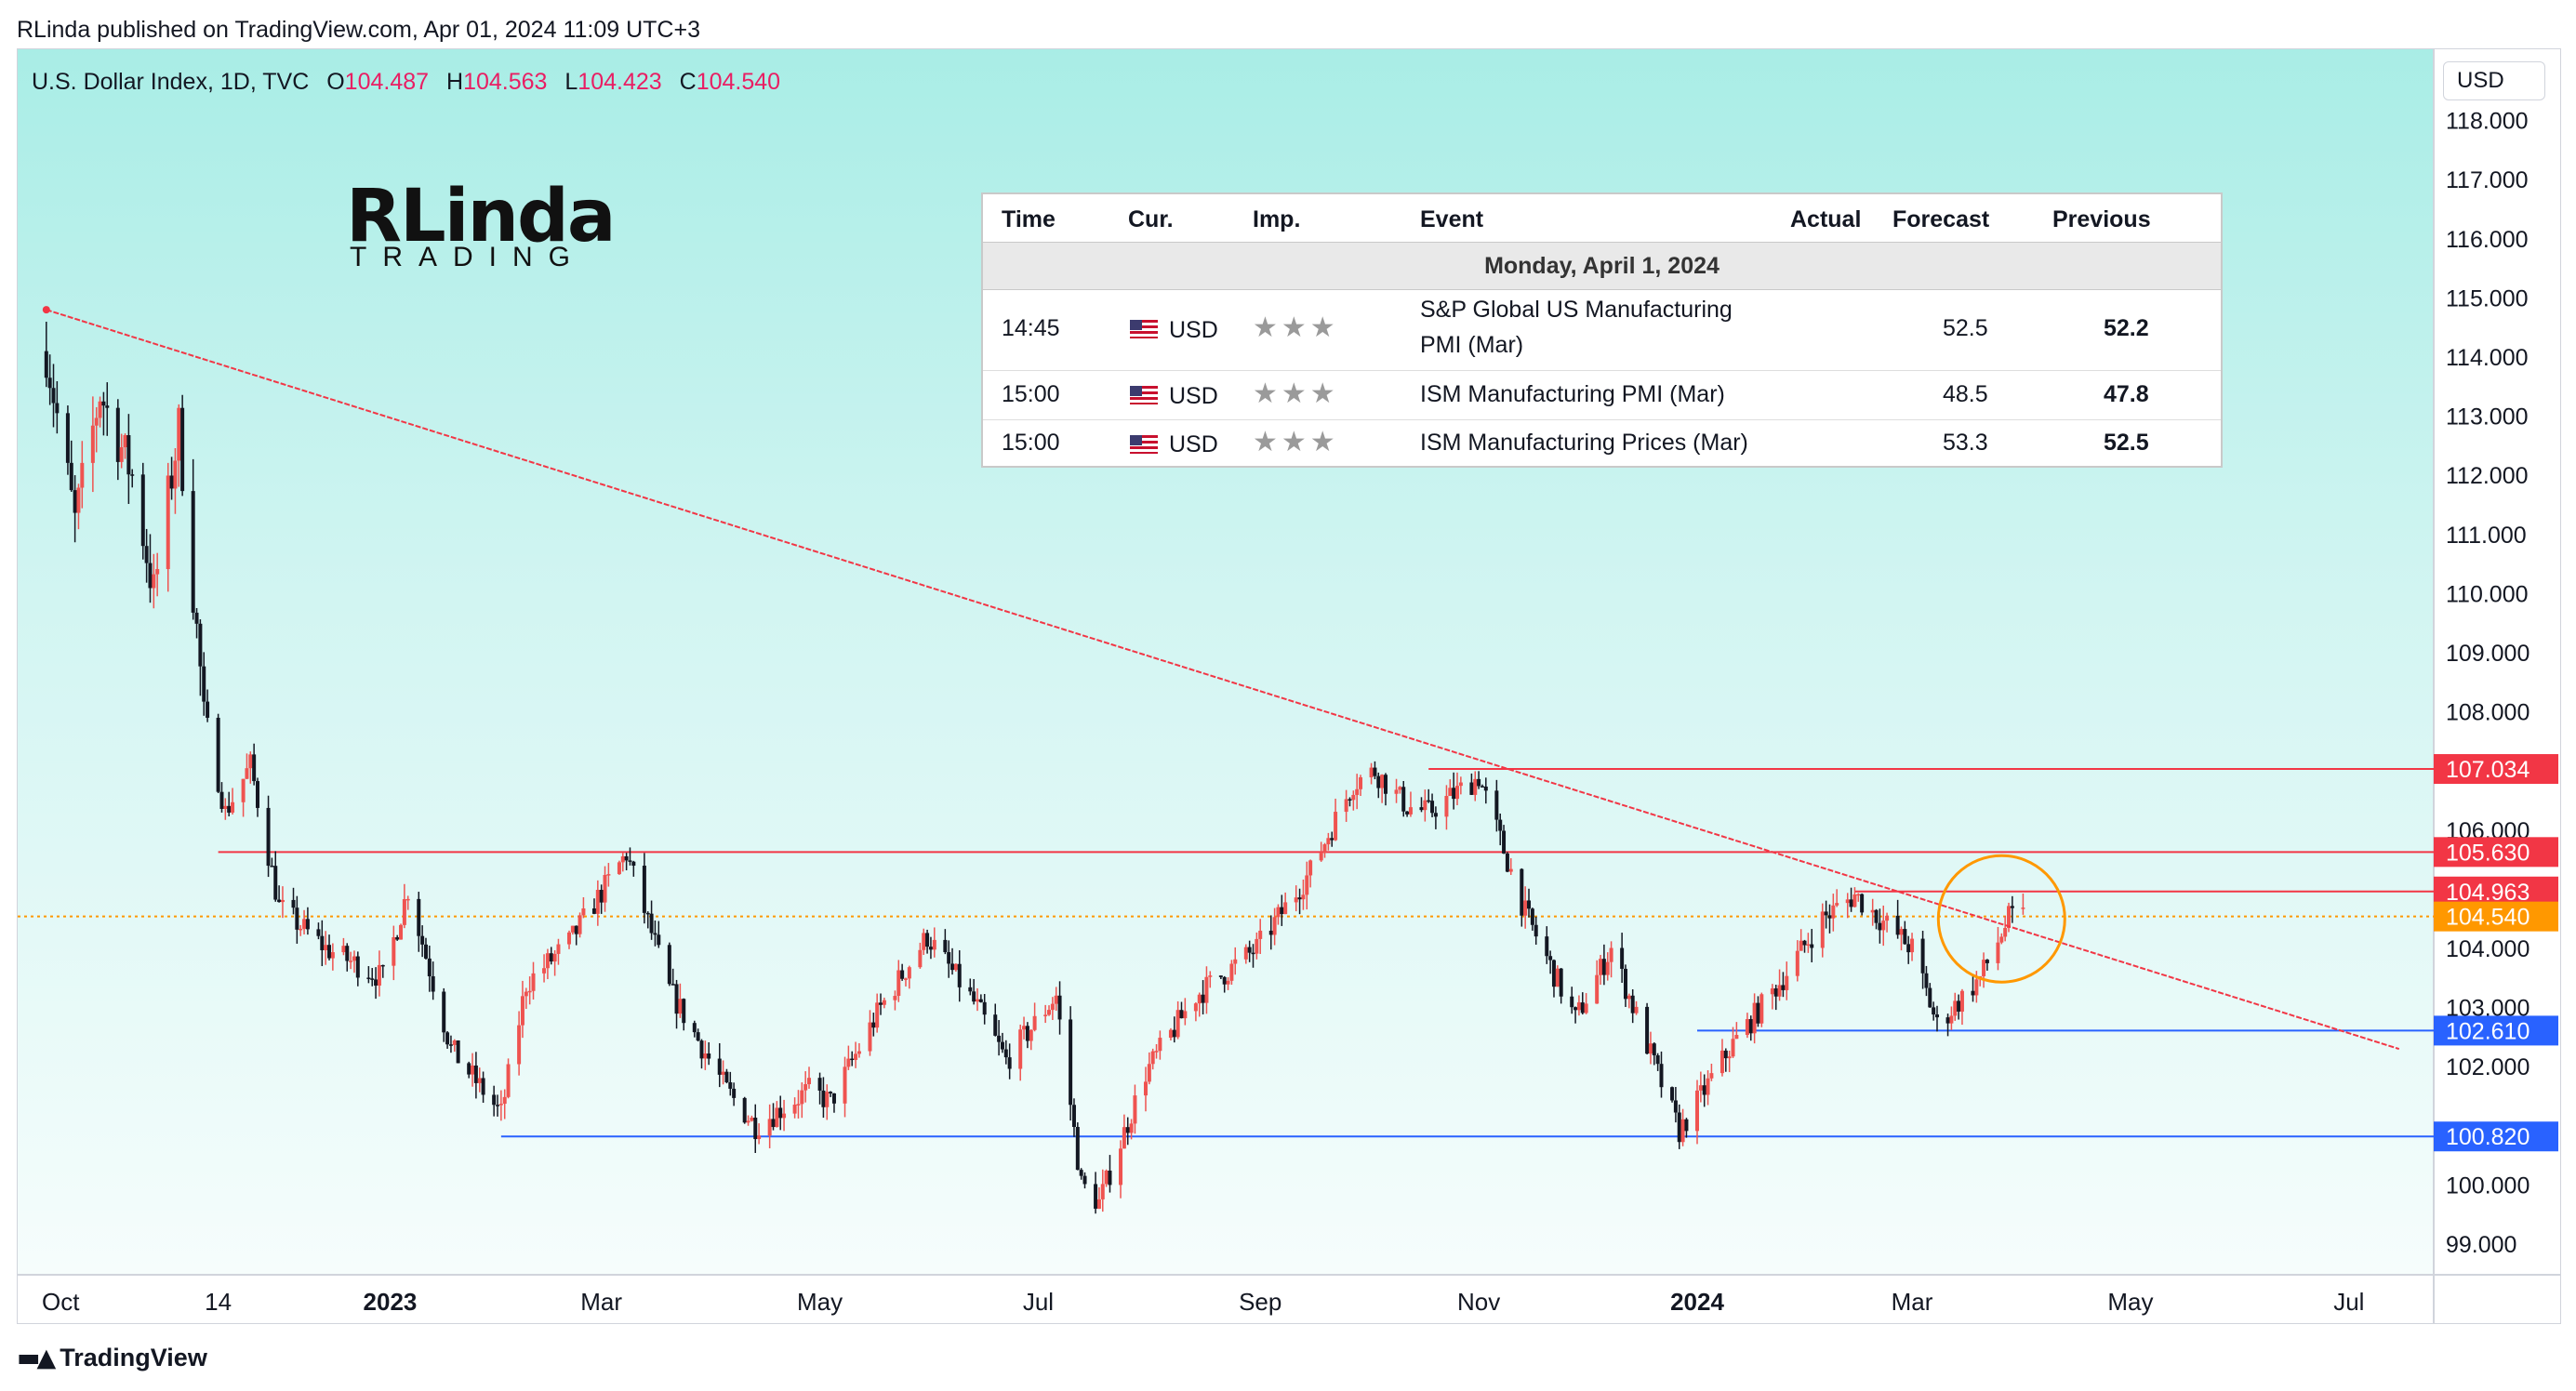 This screenshot has width=2576, height=1391. Describe the element at coordinates (2496, 1136) in the screenshot. I see `support-price-label-bg` at that location.